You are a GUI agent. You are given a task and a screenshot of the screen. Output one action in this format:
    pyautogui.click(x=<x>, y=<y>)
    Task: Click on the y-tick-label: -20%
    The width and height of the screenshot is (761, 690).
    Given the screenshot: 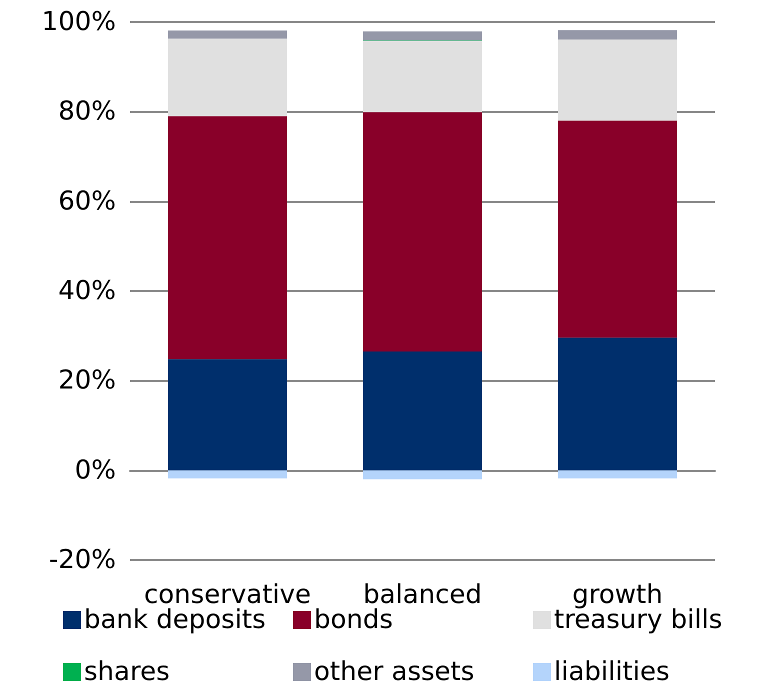 What is the action you would take?
    pyautogui.click(x=82, y=560)
    